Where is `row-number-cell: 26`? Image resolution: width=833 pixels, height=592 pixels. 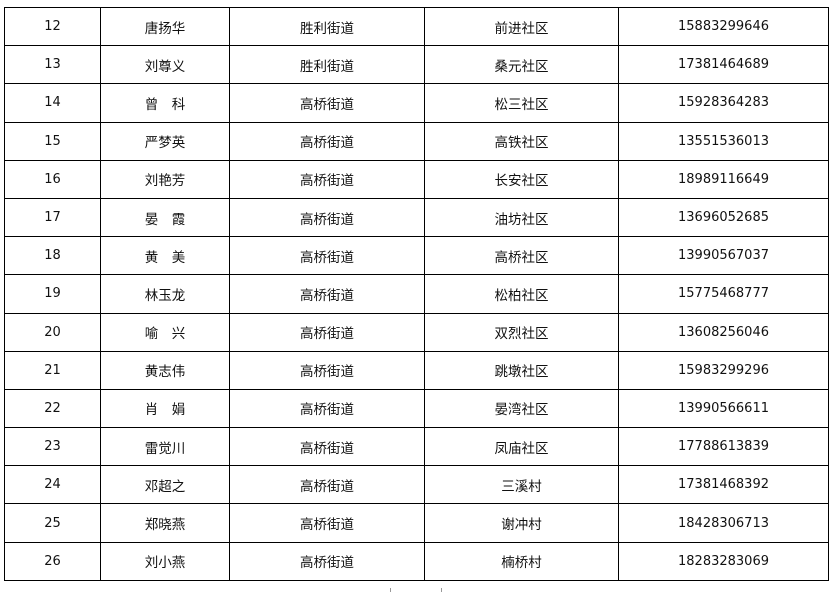 row-number-cell: 26 is located at coordinates (52, 561).